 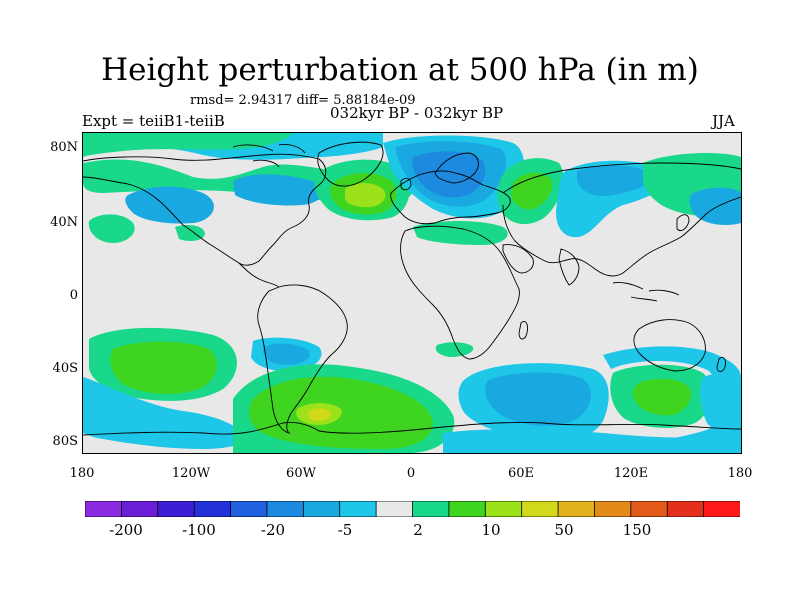 What do you see at coordinates (631, 473) in the screenshot?
I see `lon-label-120e: 120E` at bounding box center [631, 473].